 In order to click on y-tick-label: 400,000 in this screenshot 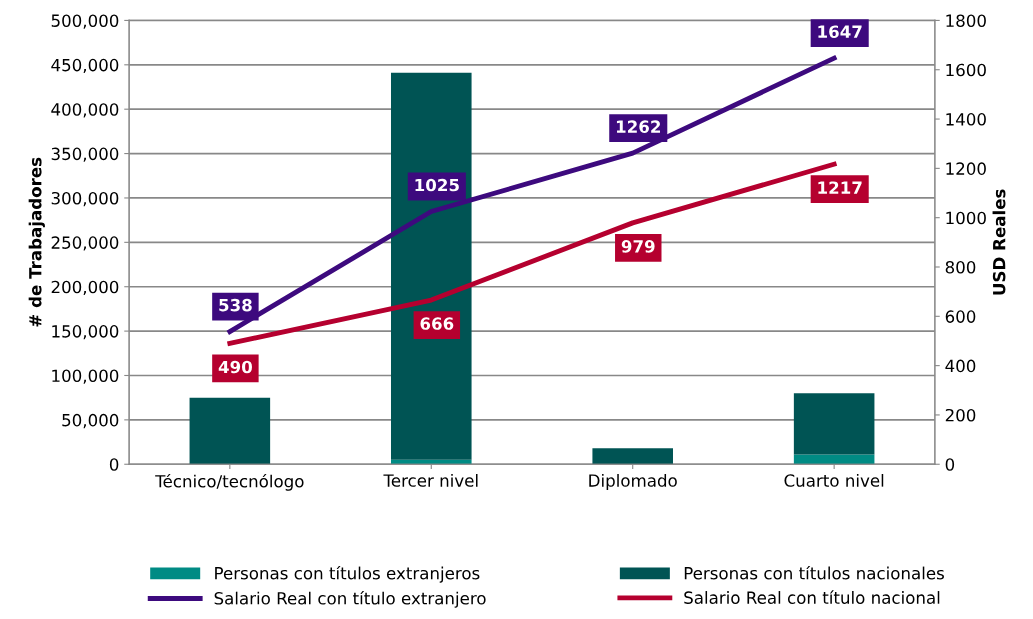, I will do `click(85, 110)`.